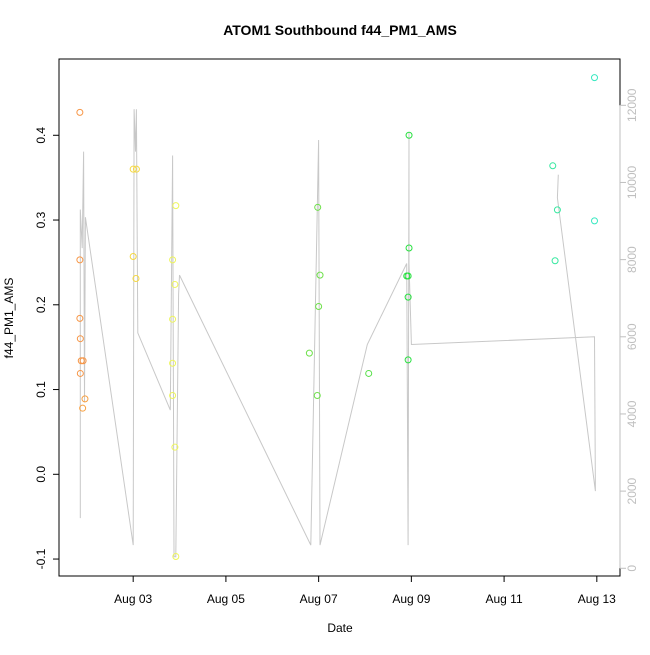 Image resolution: width=650 pixels, height=655 pixels. Describe the element at coordinates (597, 599) in the screenshot. I see `x-tick-label: Aug 13` at that location.